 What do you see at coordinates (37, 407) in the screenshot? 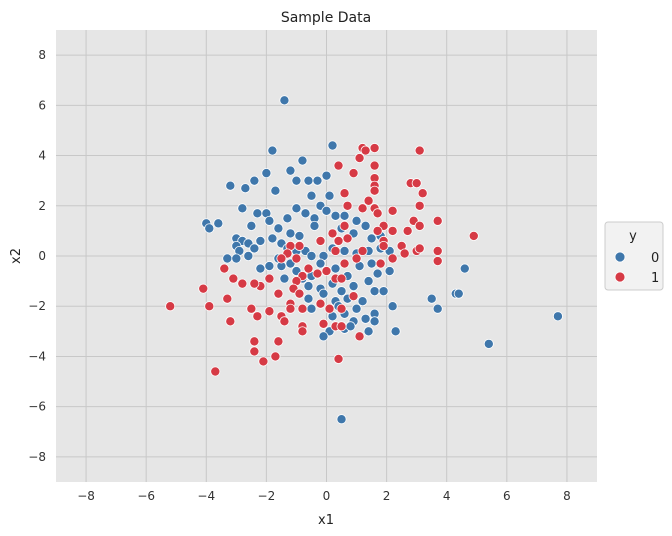
I see `y-tick-label: −6` at bounding box center [37, 407].